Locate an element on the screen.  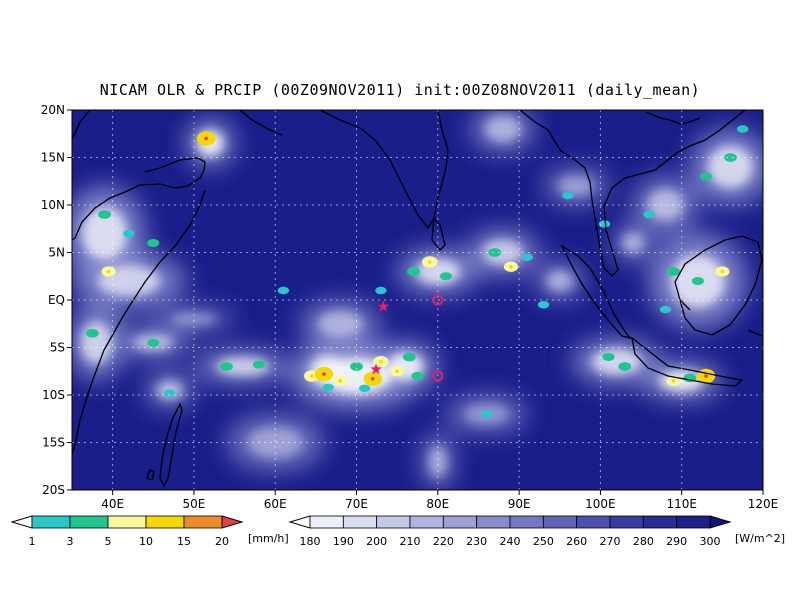
olr-colorbar: 180 190 200 210 220 230 240 250 260 270 280 290 300 is located at coordinates (510, 531).